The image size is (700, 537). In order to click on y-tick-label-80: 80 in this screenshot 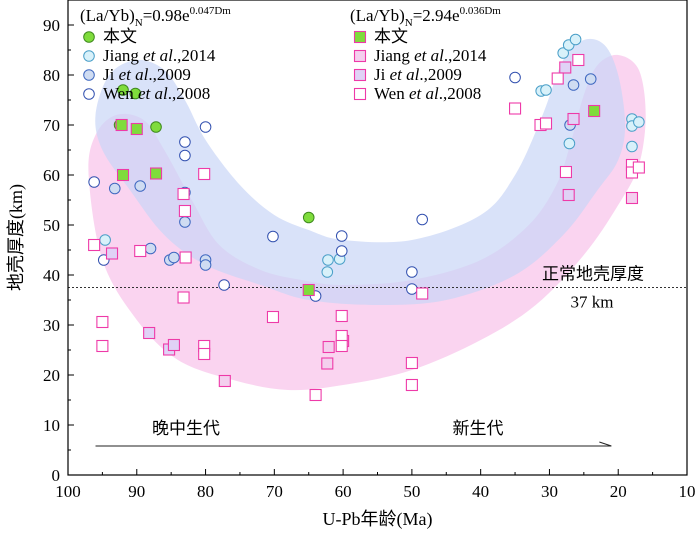, I will do `click(51, 75)`.